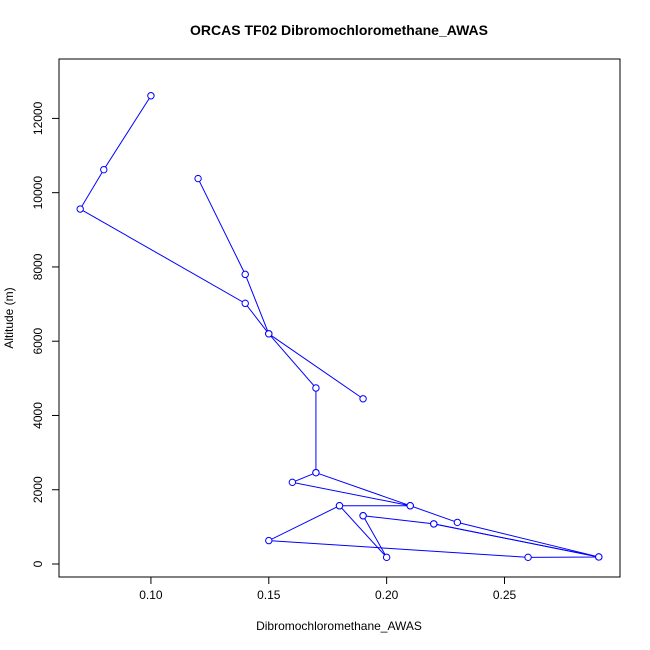 Image resolution: width=650 pixels, height=650 pixels. I want to click on y-axis-label: Altitude (m), so click(9, 317).